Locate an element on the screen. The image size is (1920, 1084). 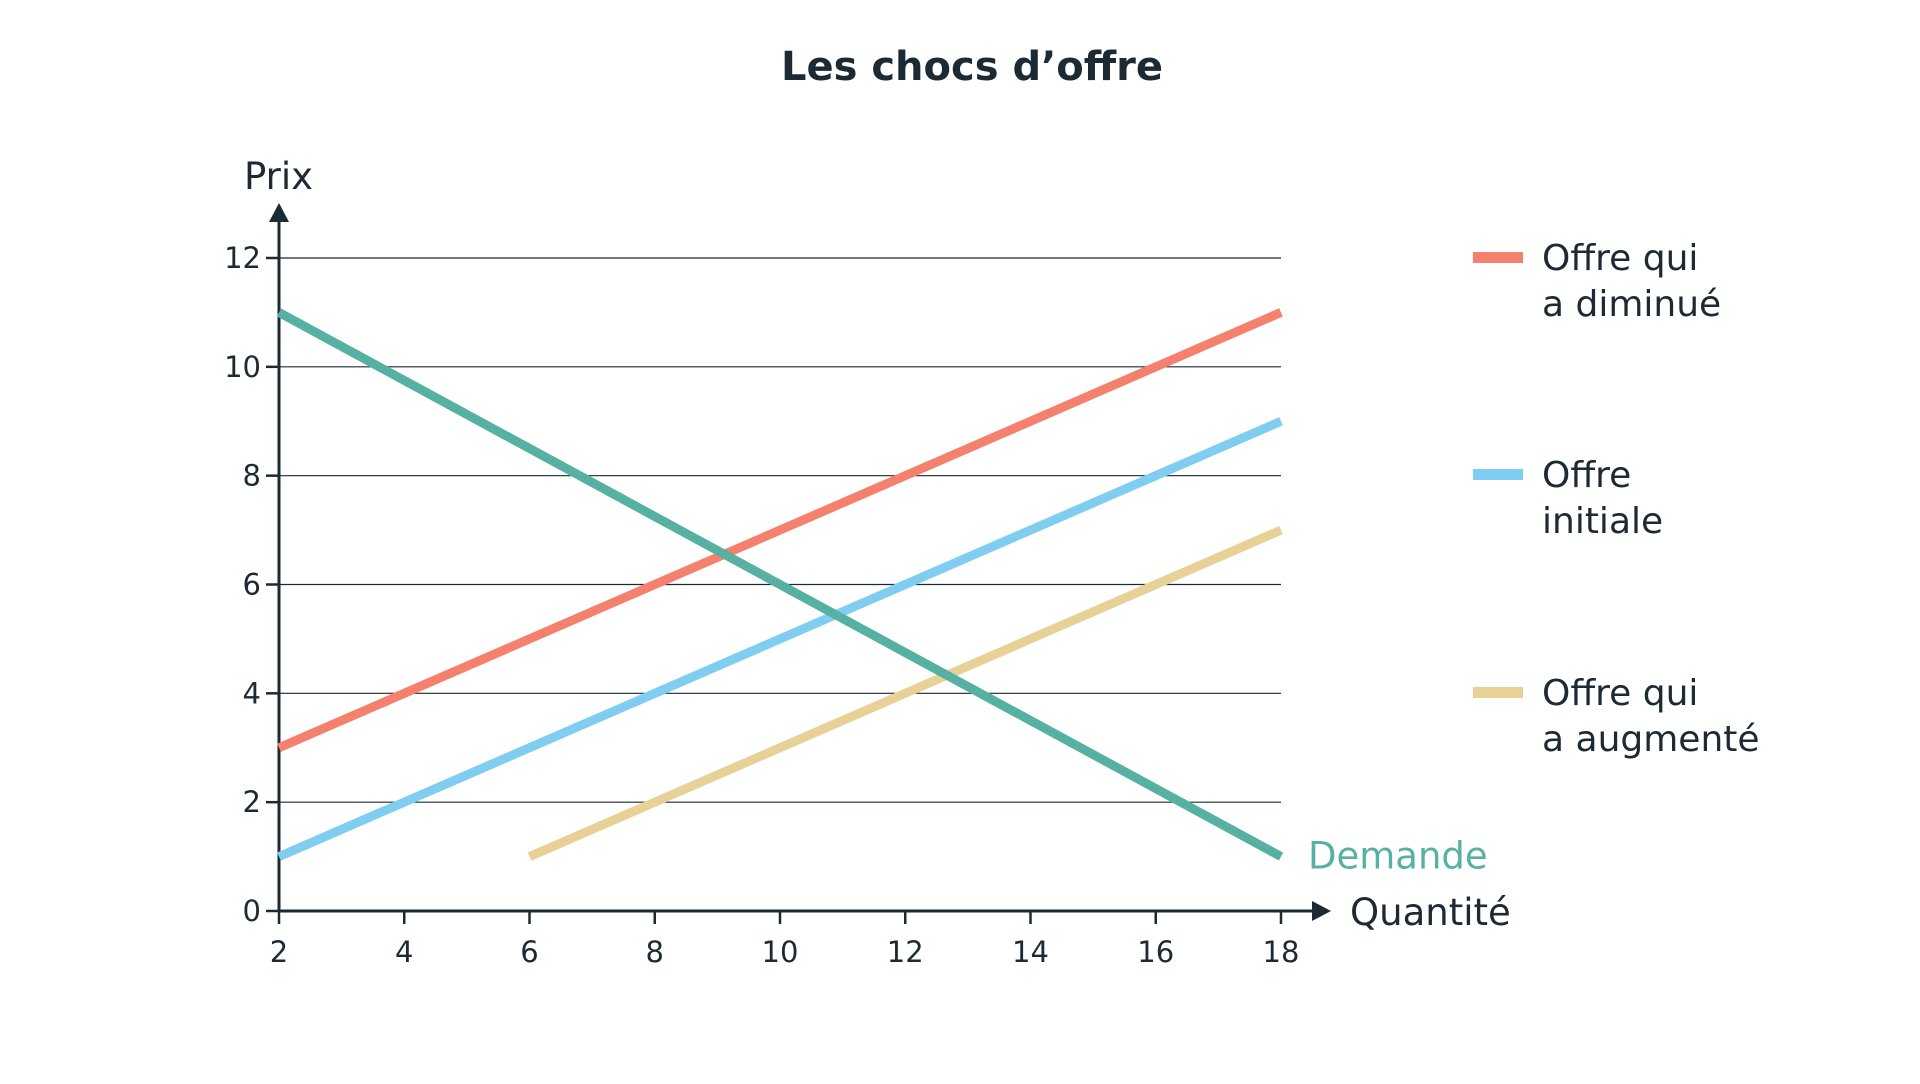
legend-label-line: a diminué is located at coordinates (1631, 304).